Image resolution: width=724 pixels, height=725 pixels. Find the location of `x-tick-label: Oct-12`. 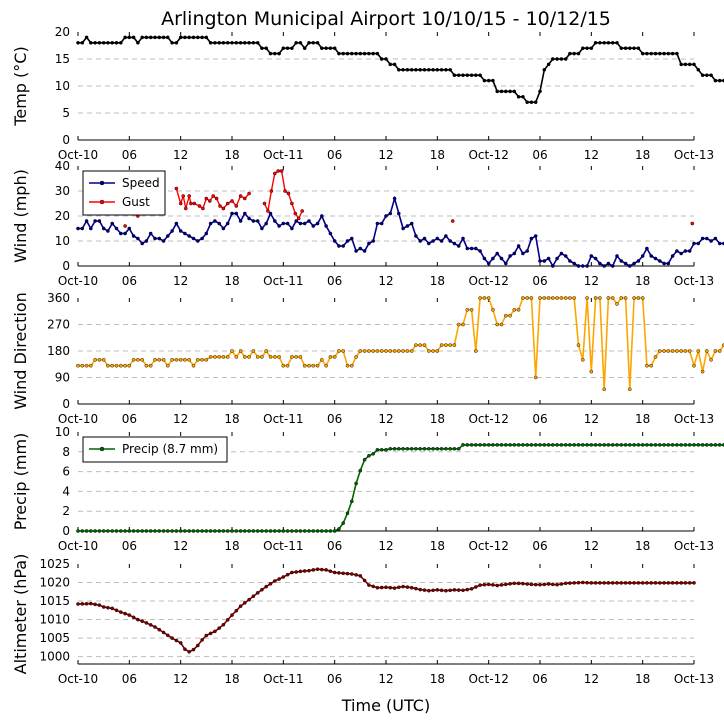

x-tick-label: Oct-12 is located at coordinates (488, 155).